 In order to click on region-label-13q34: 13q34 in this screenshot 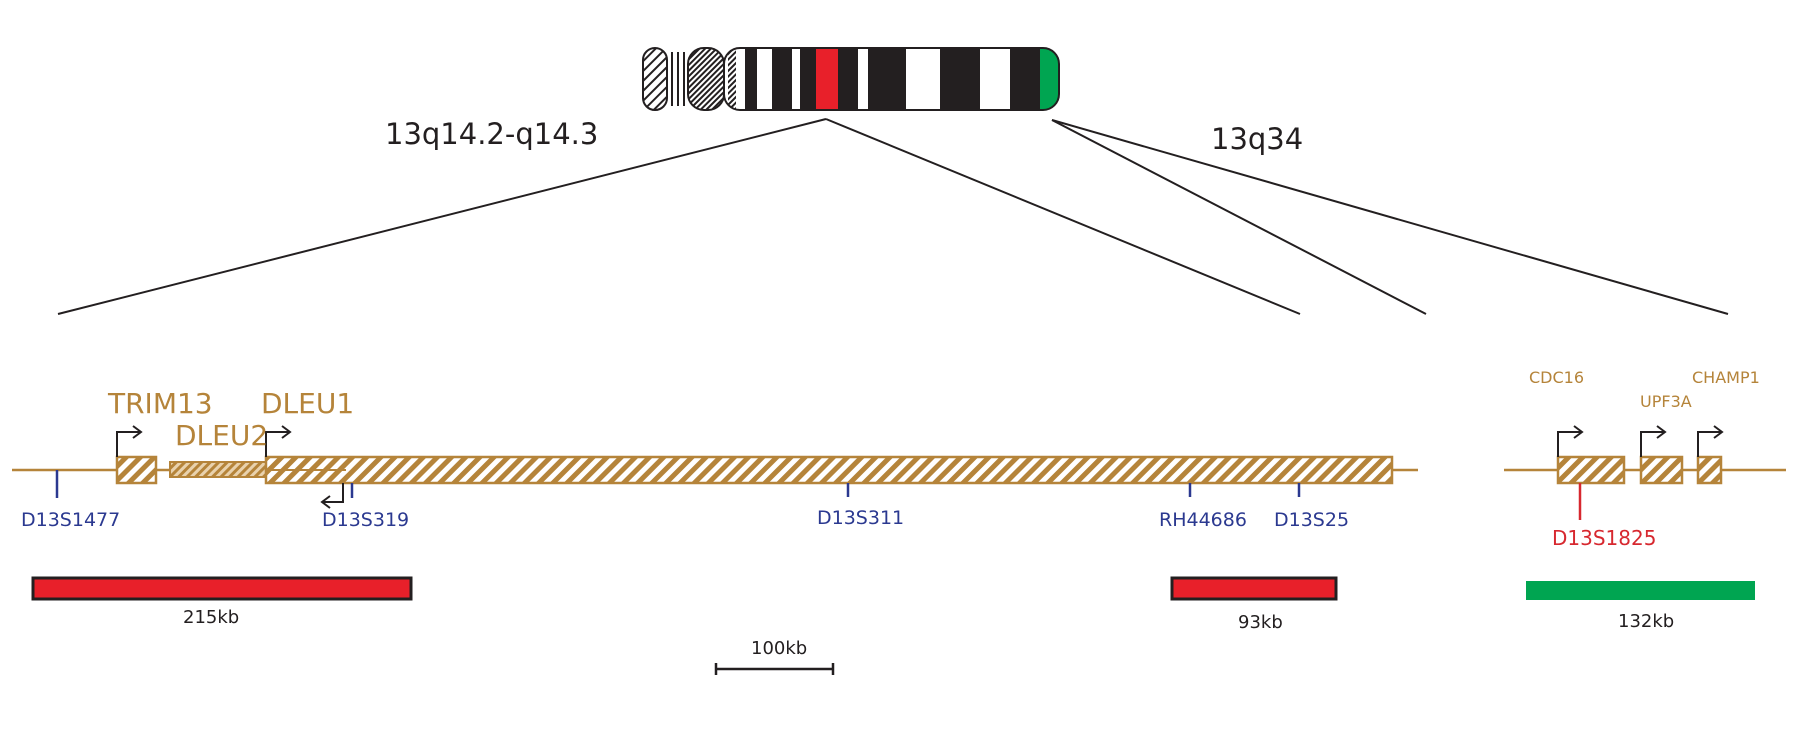, I will do `click(1257, 139)`.